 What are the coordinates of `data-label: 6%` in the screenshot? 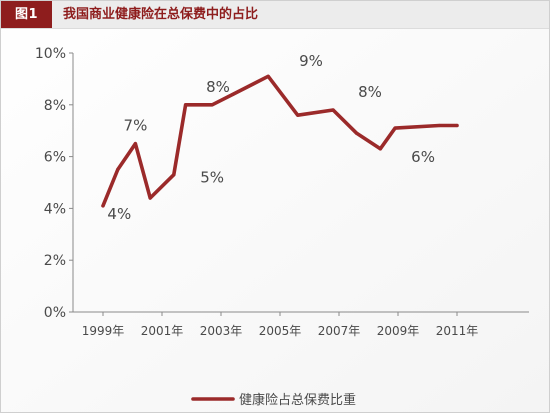 It's located at (423, 157).